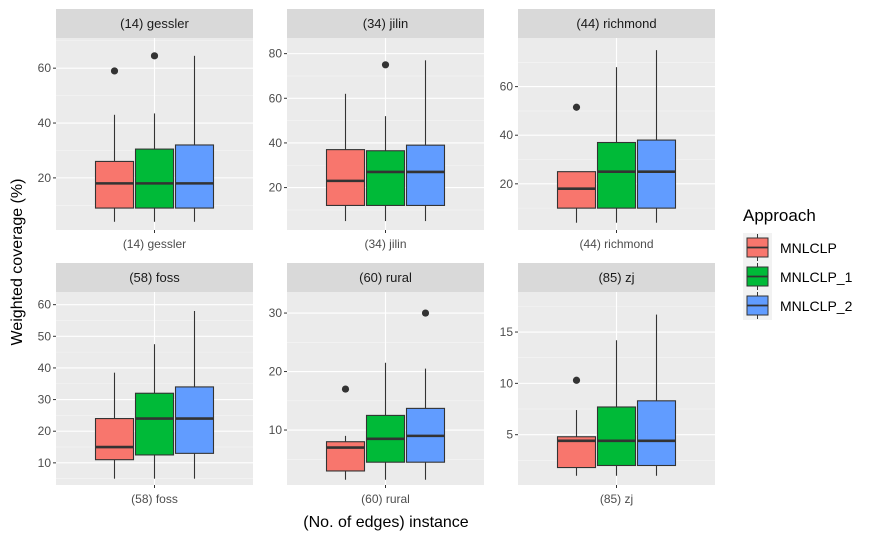 The image size is (875, 540). I want to click on x-tick-label: (44) richmond, so click(616, 244).